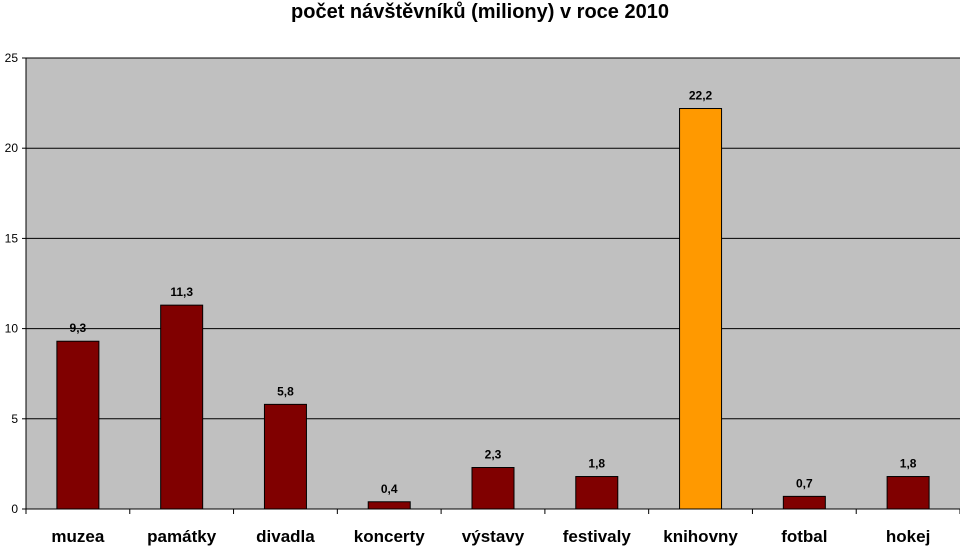 The height and width of the screenshot is (546, 960). Describe the element at coordinates (15, 283) in the screenshot. I see `y-axis-ticks: 0 5 10 15 20 25` at that location.